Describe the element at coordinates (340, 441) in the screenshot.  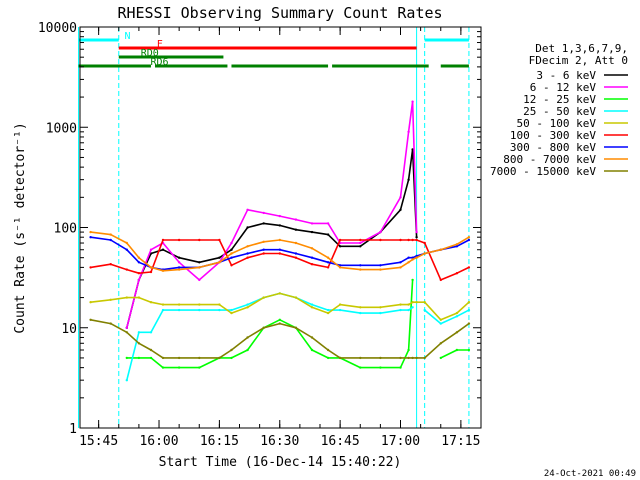
I see `x-tick-label: 16:45` at that location.